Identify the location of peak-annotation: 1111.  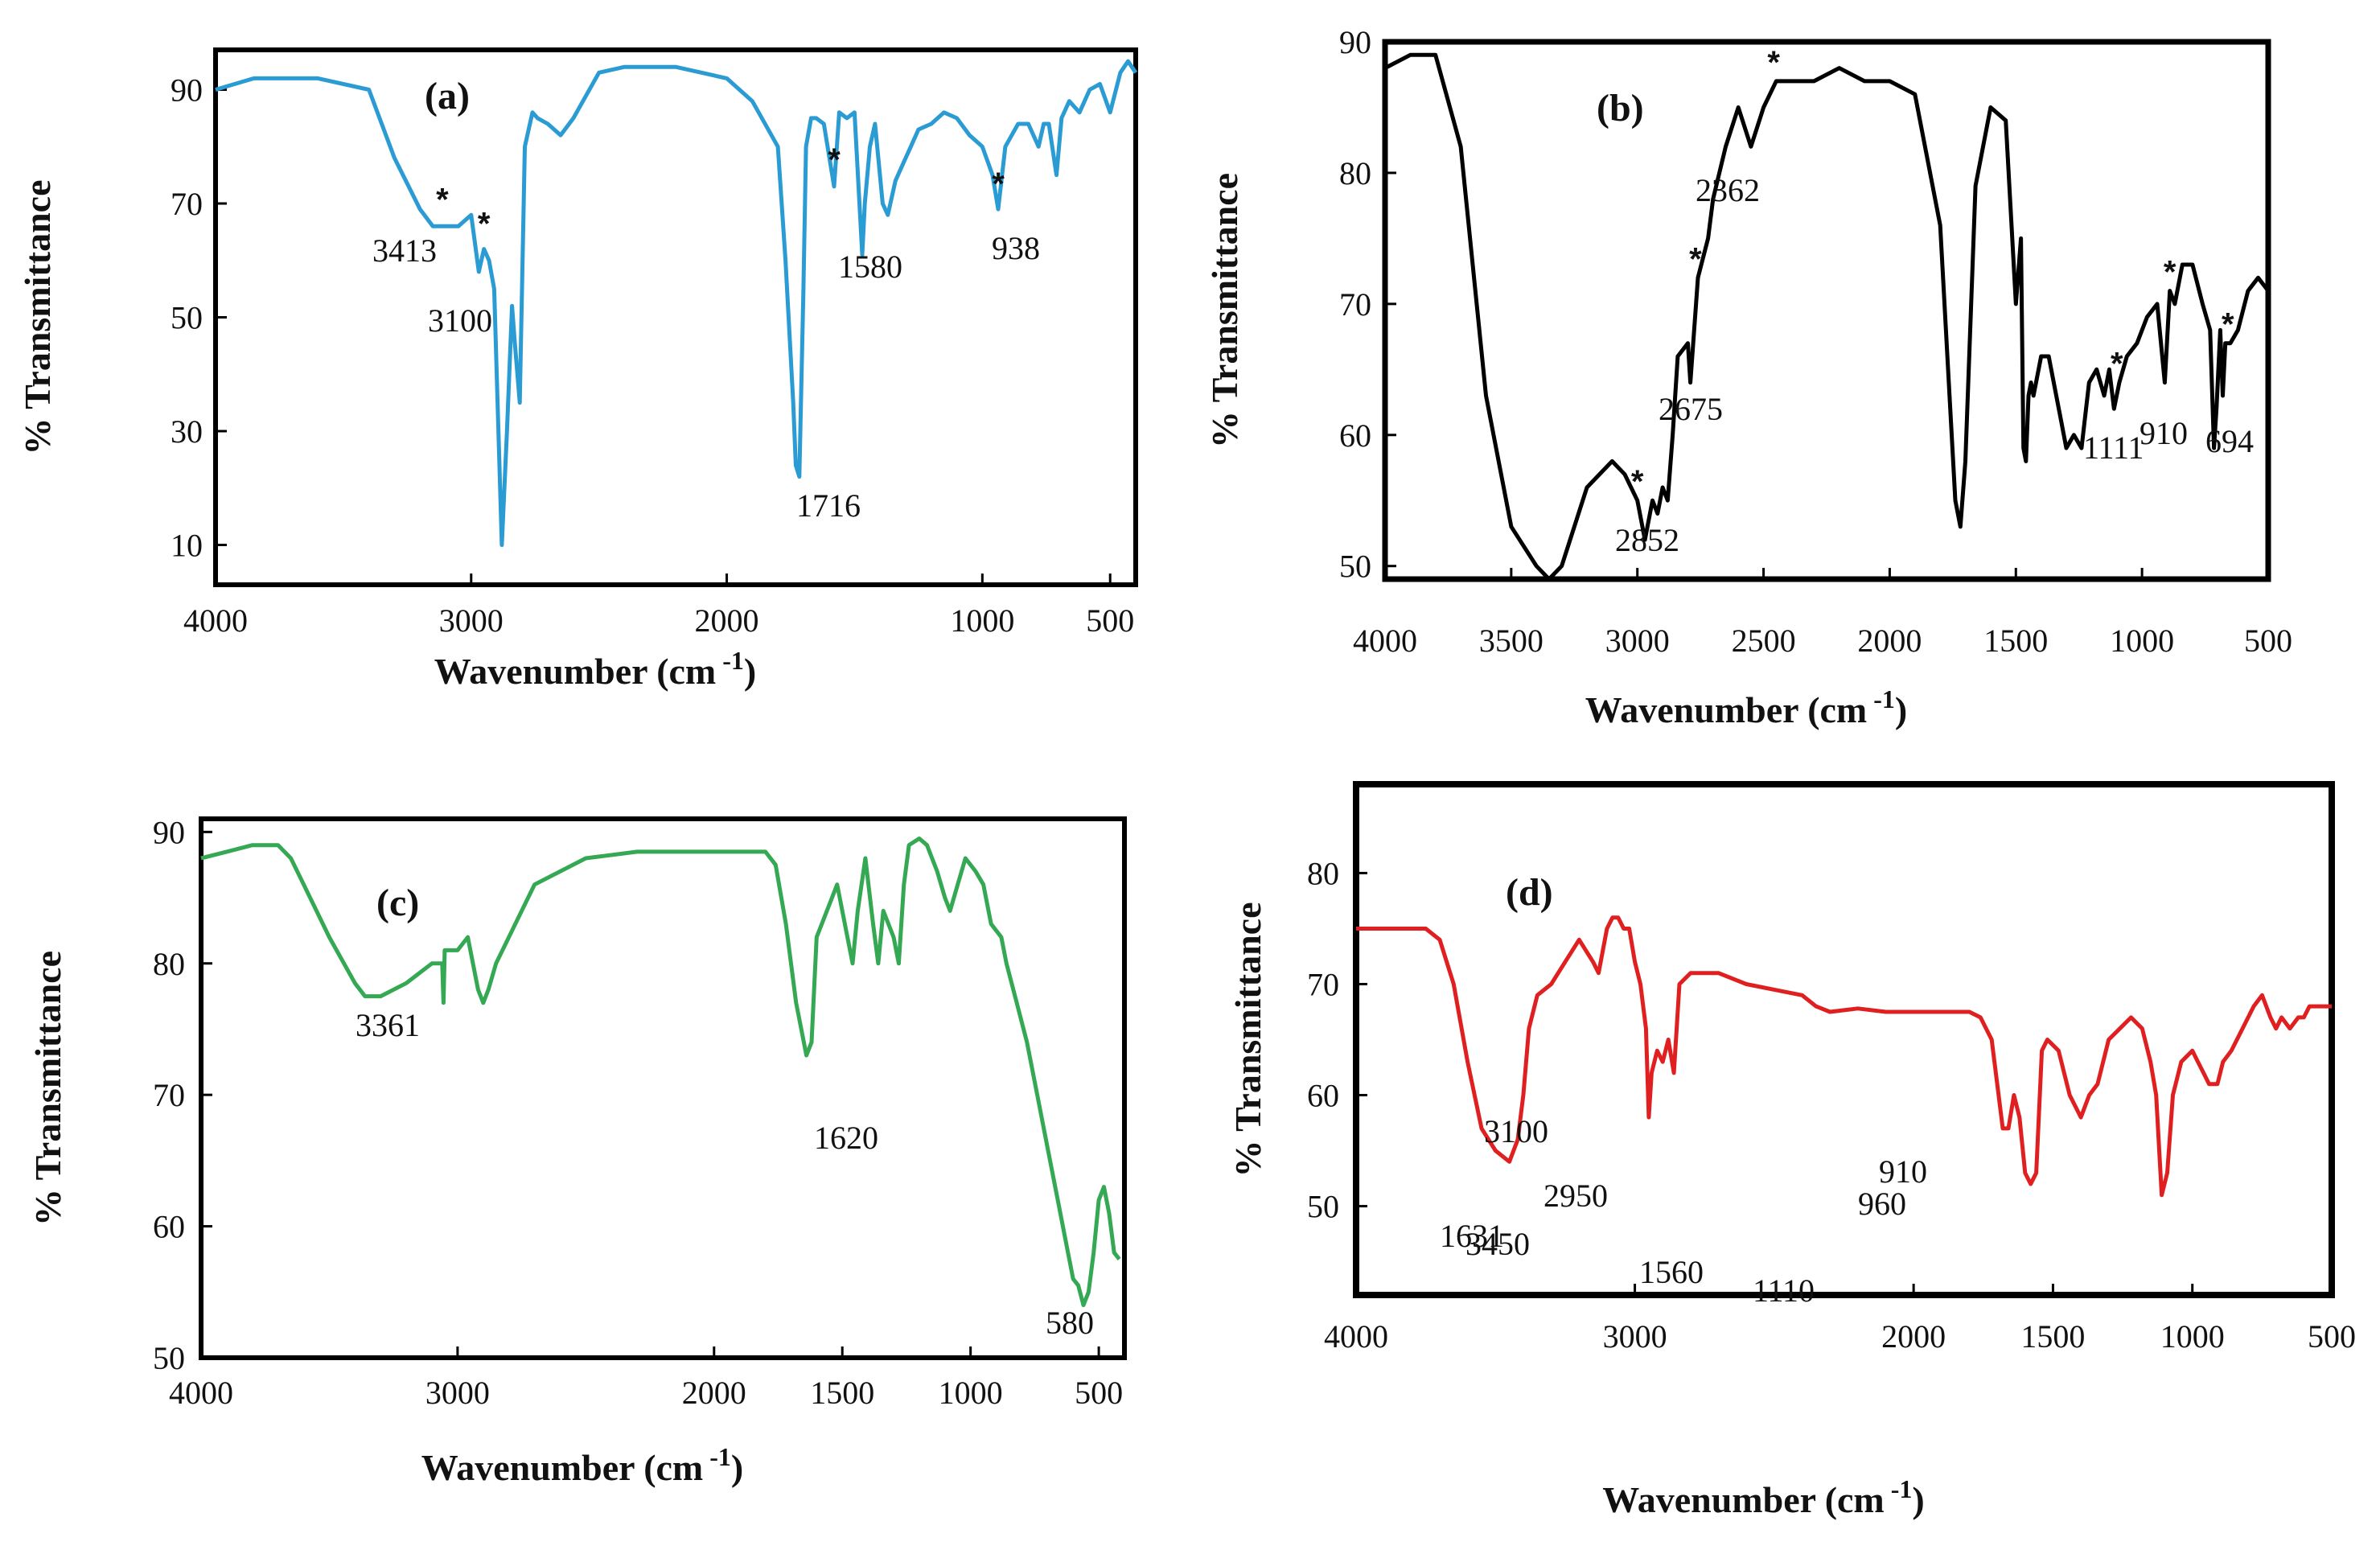
(2113, 448).